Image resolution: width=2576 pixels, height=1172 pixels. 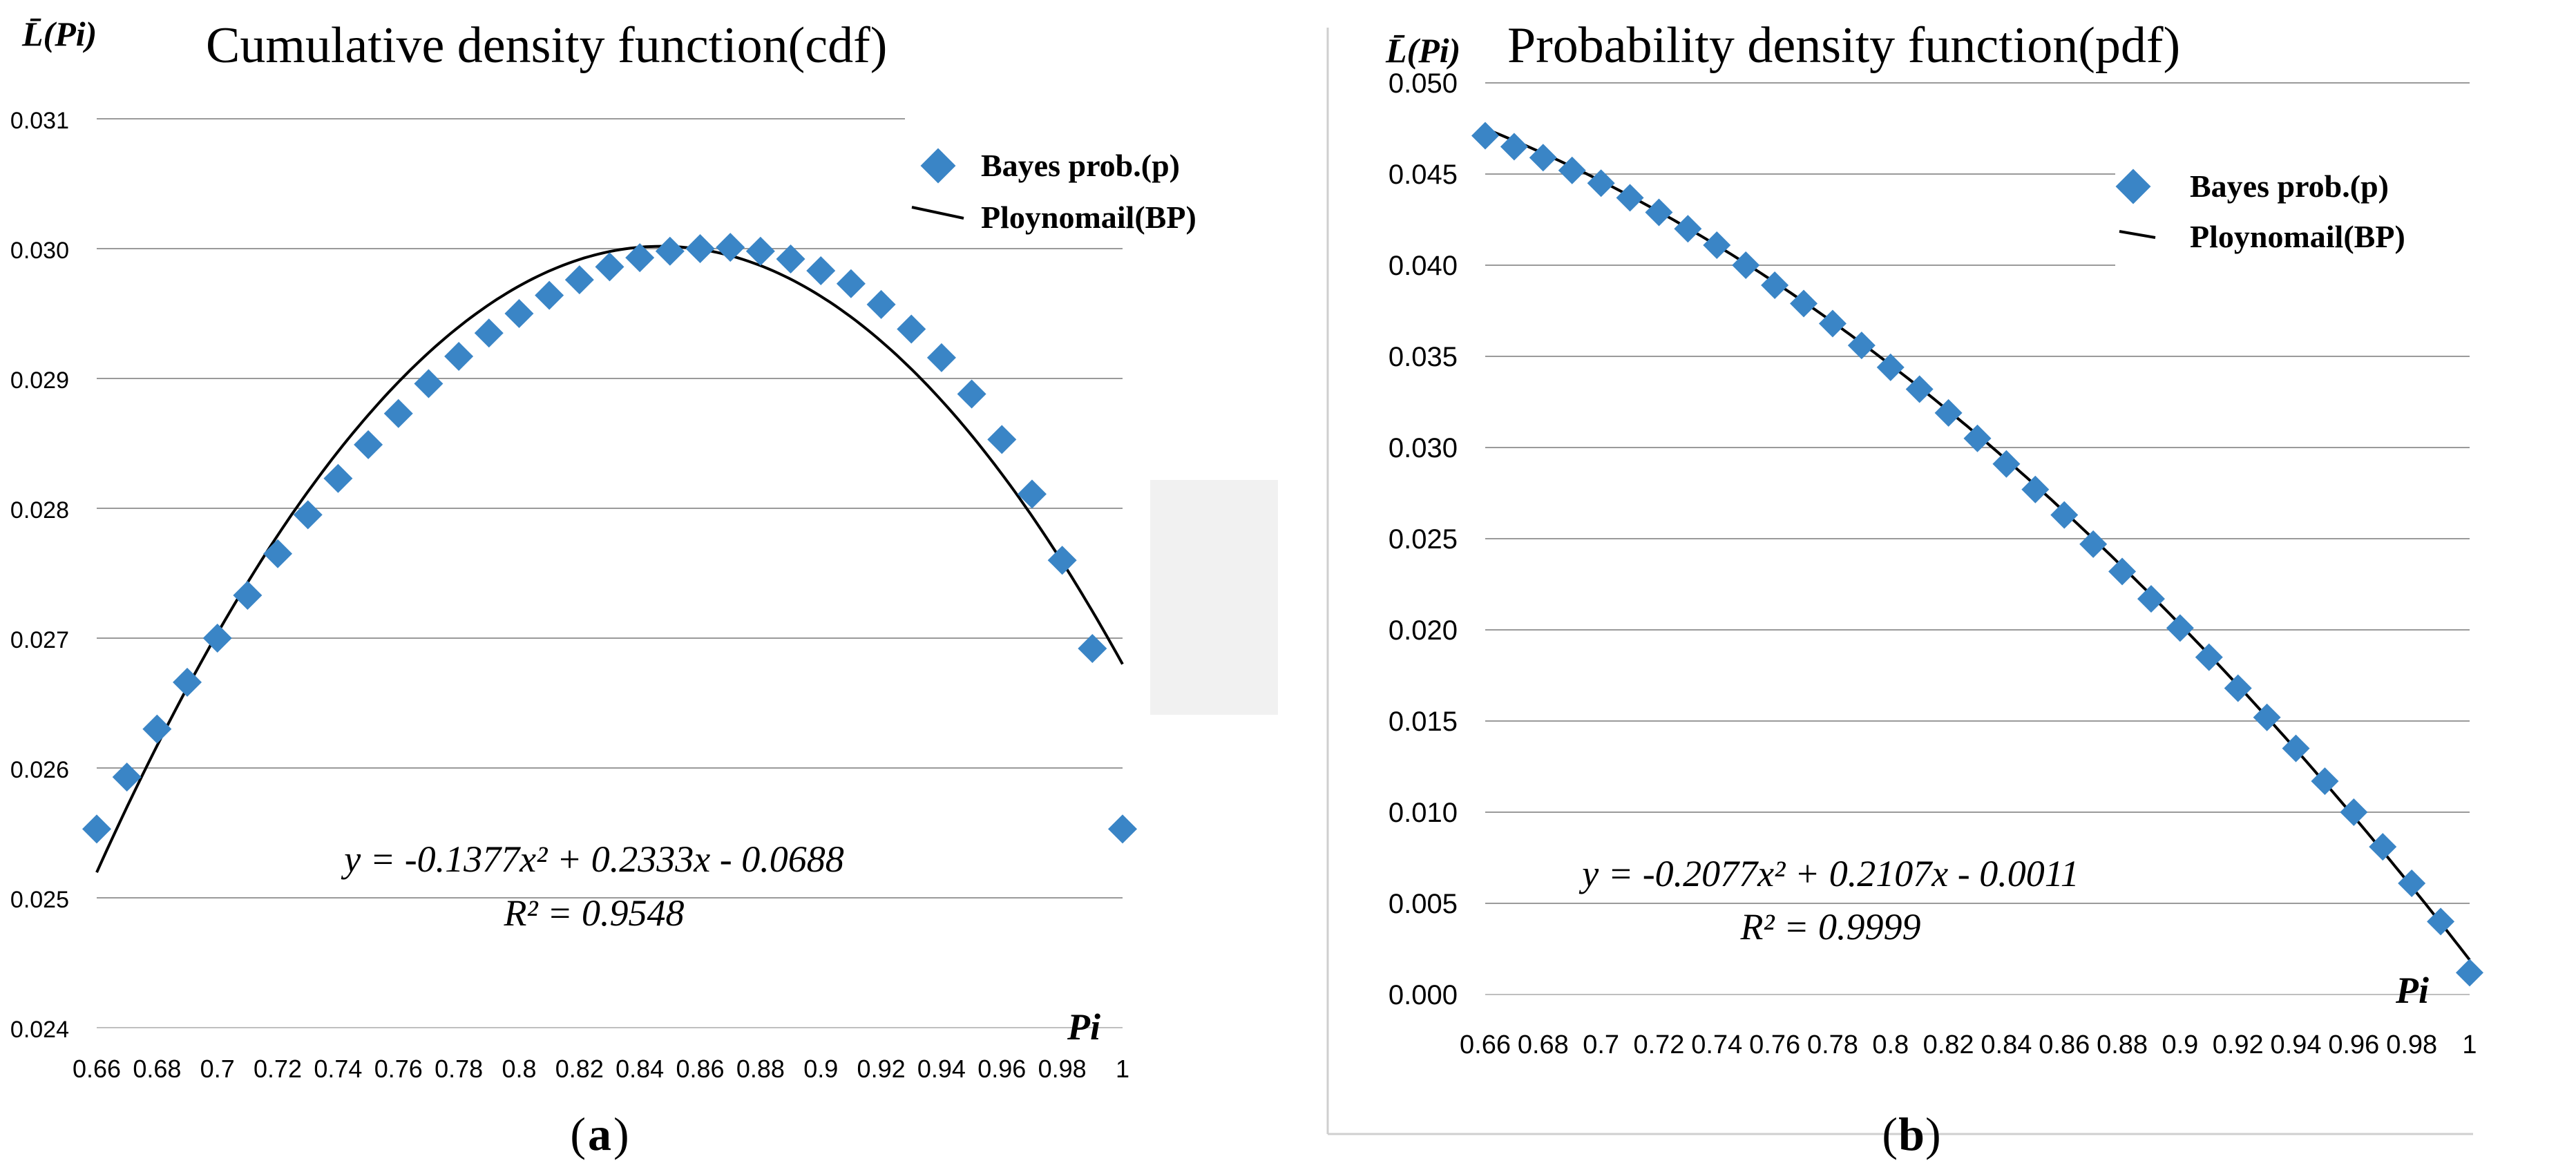 What do you see at coordinates (1423, 266) in the screenshot?
I see `panel-b-y-tick-label: 0.040` at bounding box center [1423, 266].